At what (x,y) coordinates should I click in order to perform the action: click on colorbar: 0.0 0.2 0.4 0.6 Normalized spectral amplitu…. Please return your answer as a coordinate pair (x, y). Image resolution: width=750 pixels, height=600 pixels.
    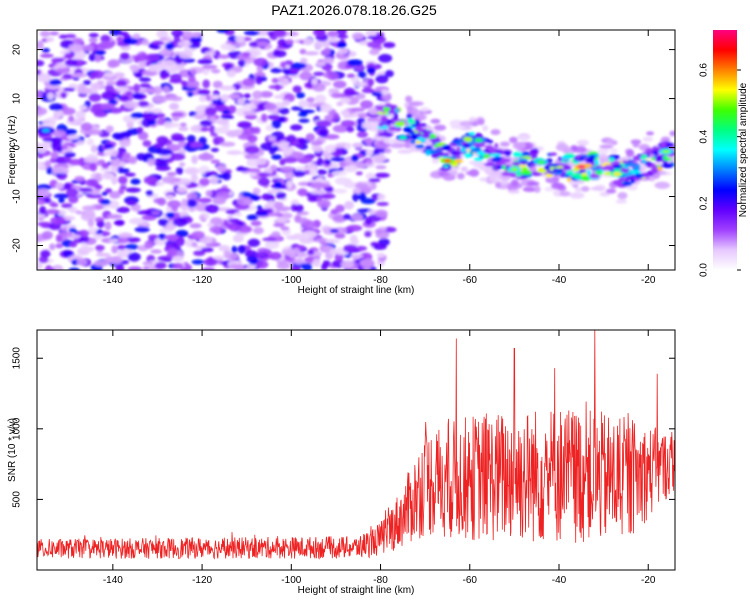
    Looking at the image, I should click on (724, 153).